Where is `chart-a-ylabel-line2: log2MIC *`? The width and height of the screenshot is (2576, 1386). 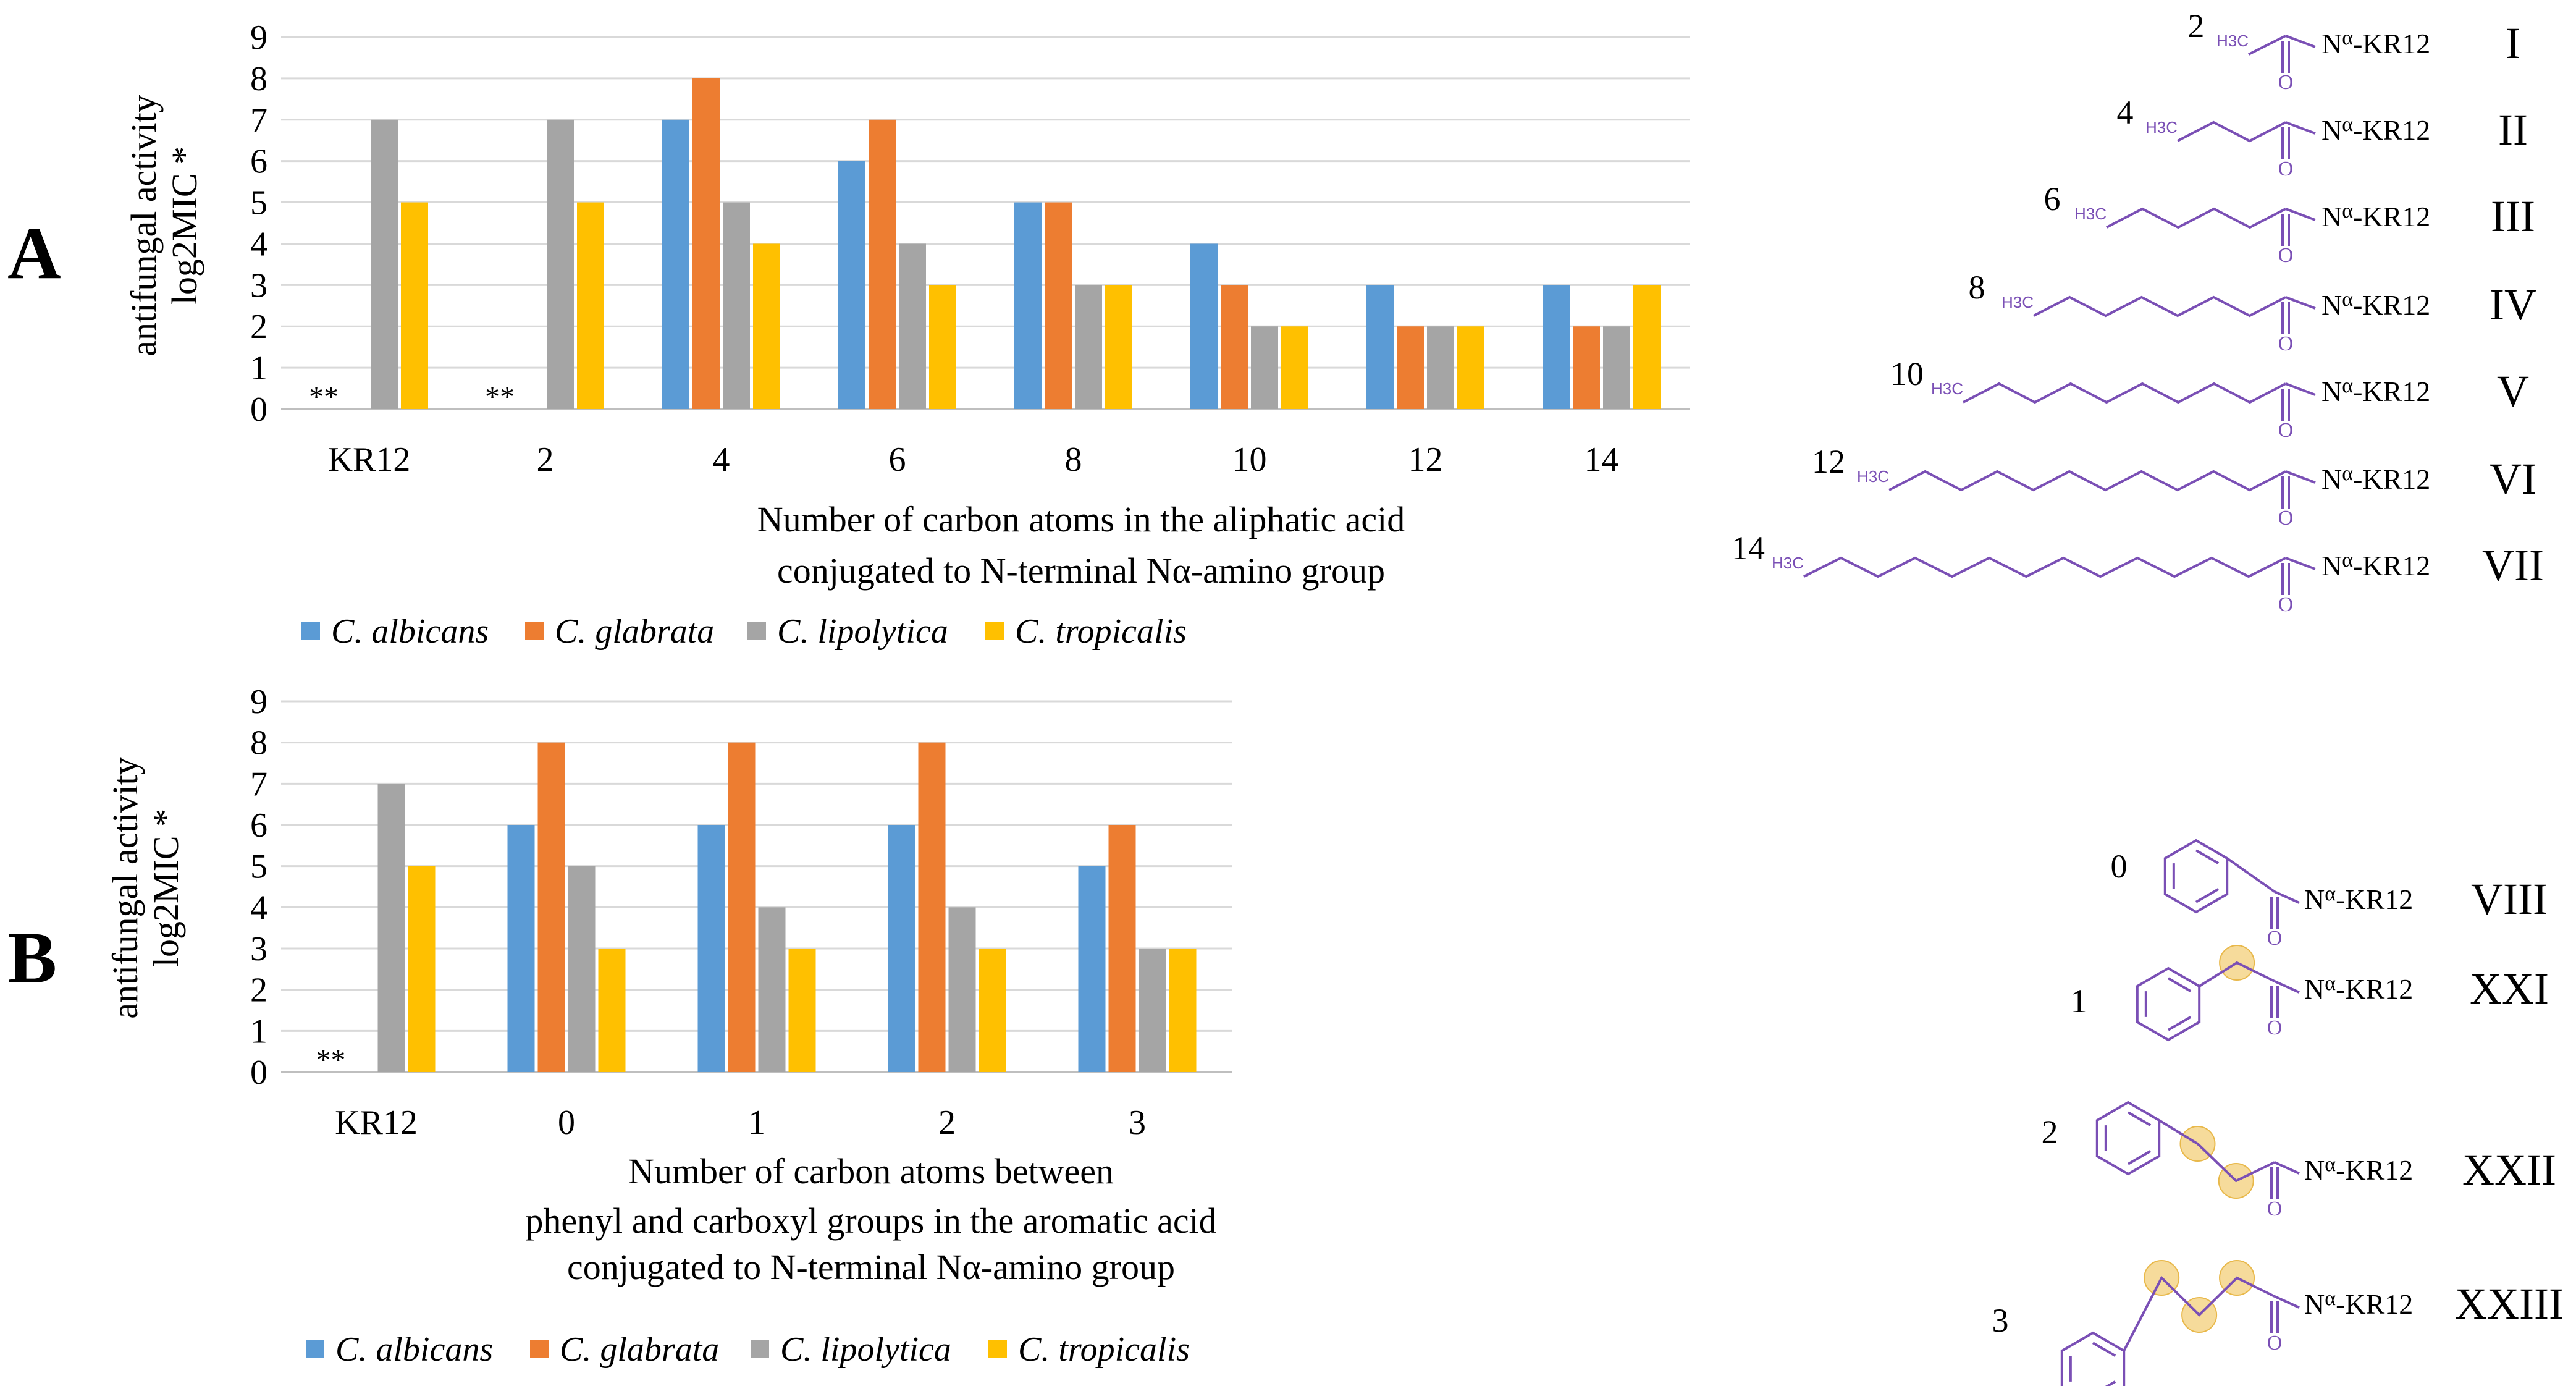
chart-a-ylabel-line2: log2MIC * is located at coordinates (184, 225).